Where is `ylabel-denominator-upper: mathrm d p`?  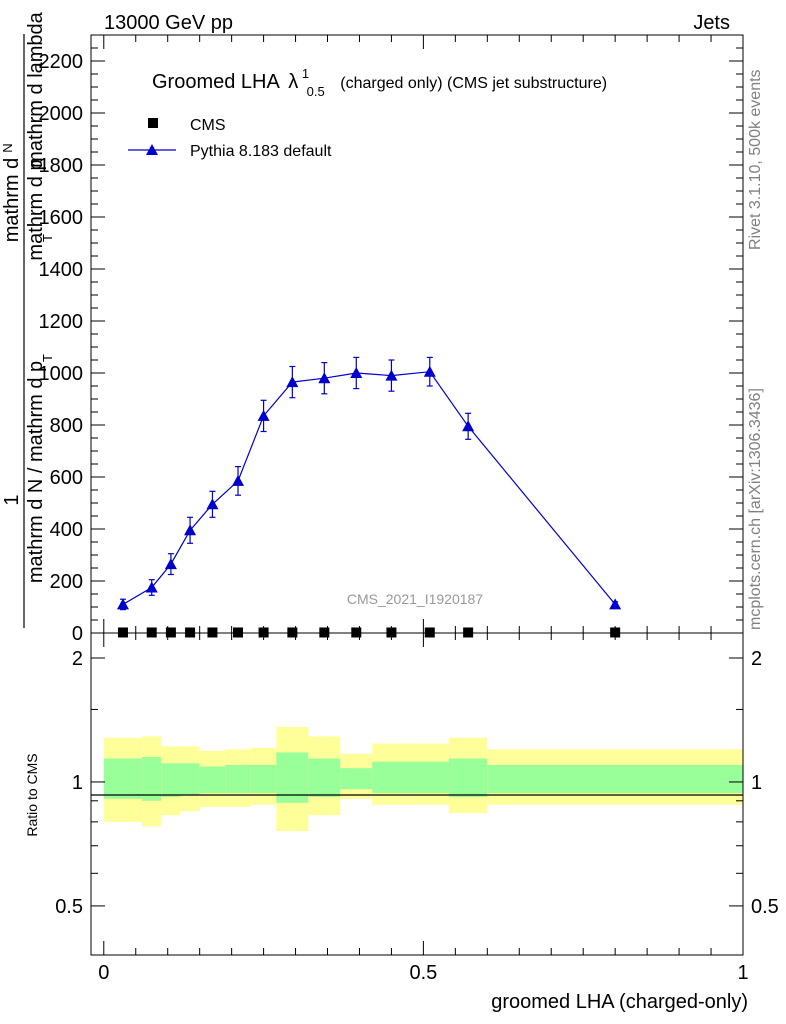
ylabel-denominator-upper: mathrm d p is located at coordinates (36, 209).